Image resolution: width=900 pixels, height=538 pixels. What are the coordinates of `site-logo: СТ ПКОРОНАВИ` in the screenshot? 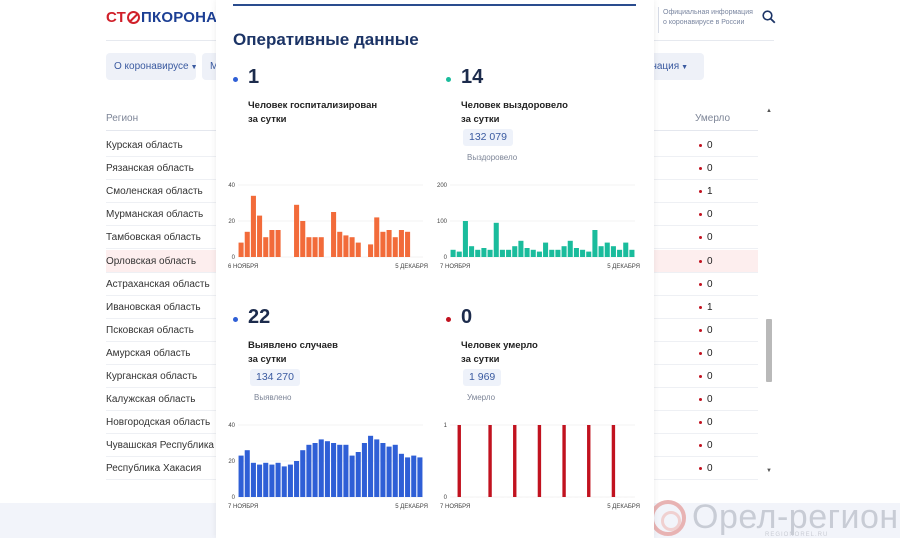 It's located at (173, 17).